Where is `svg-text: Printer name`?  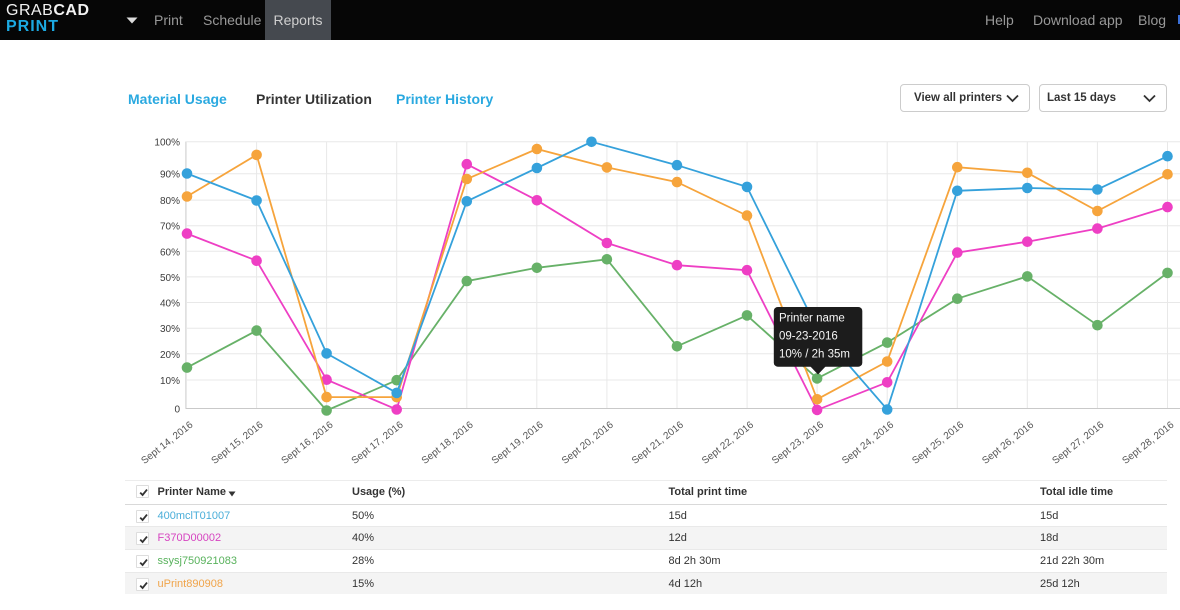
svg-text: Printer name is located at coordinates (812, 319).